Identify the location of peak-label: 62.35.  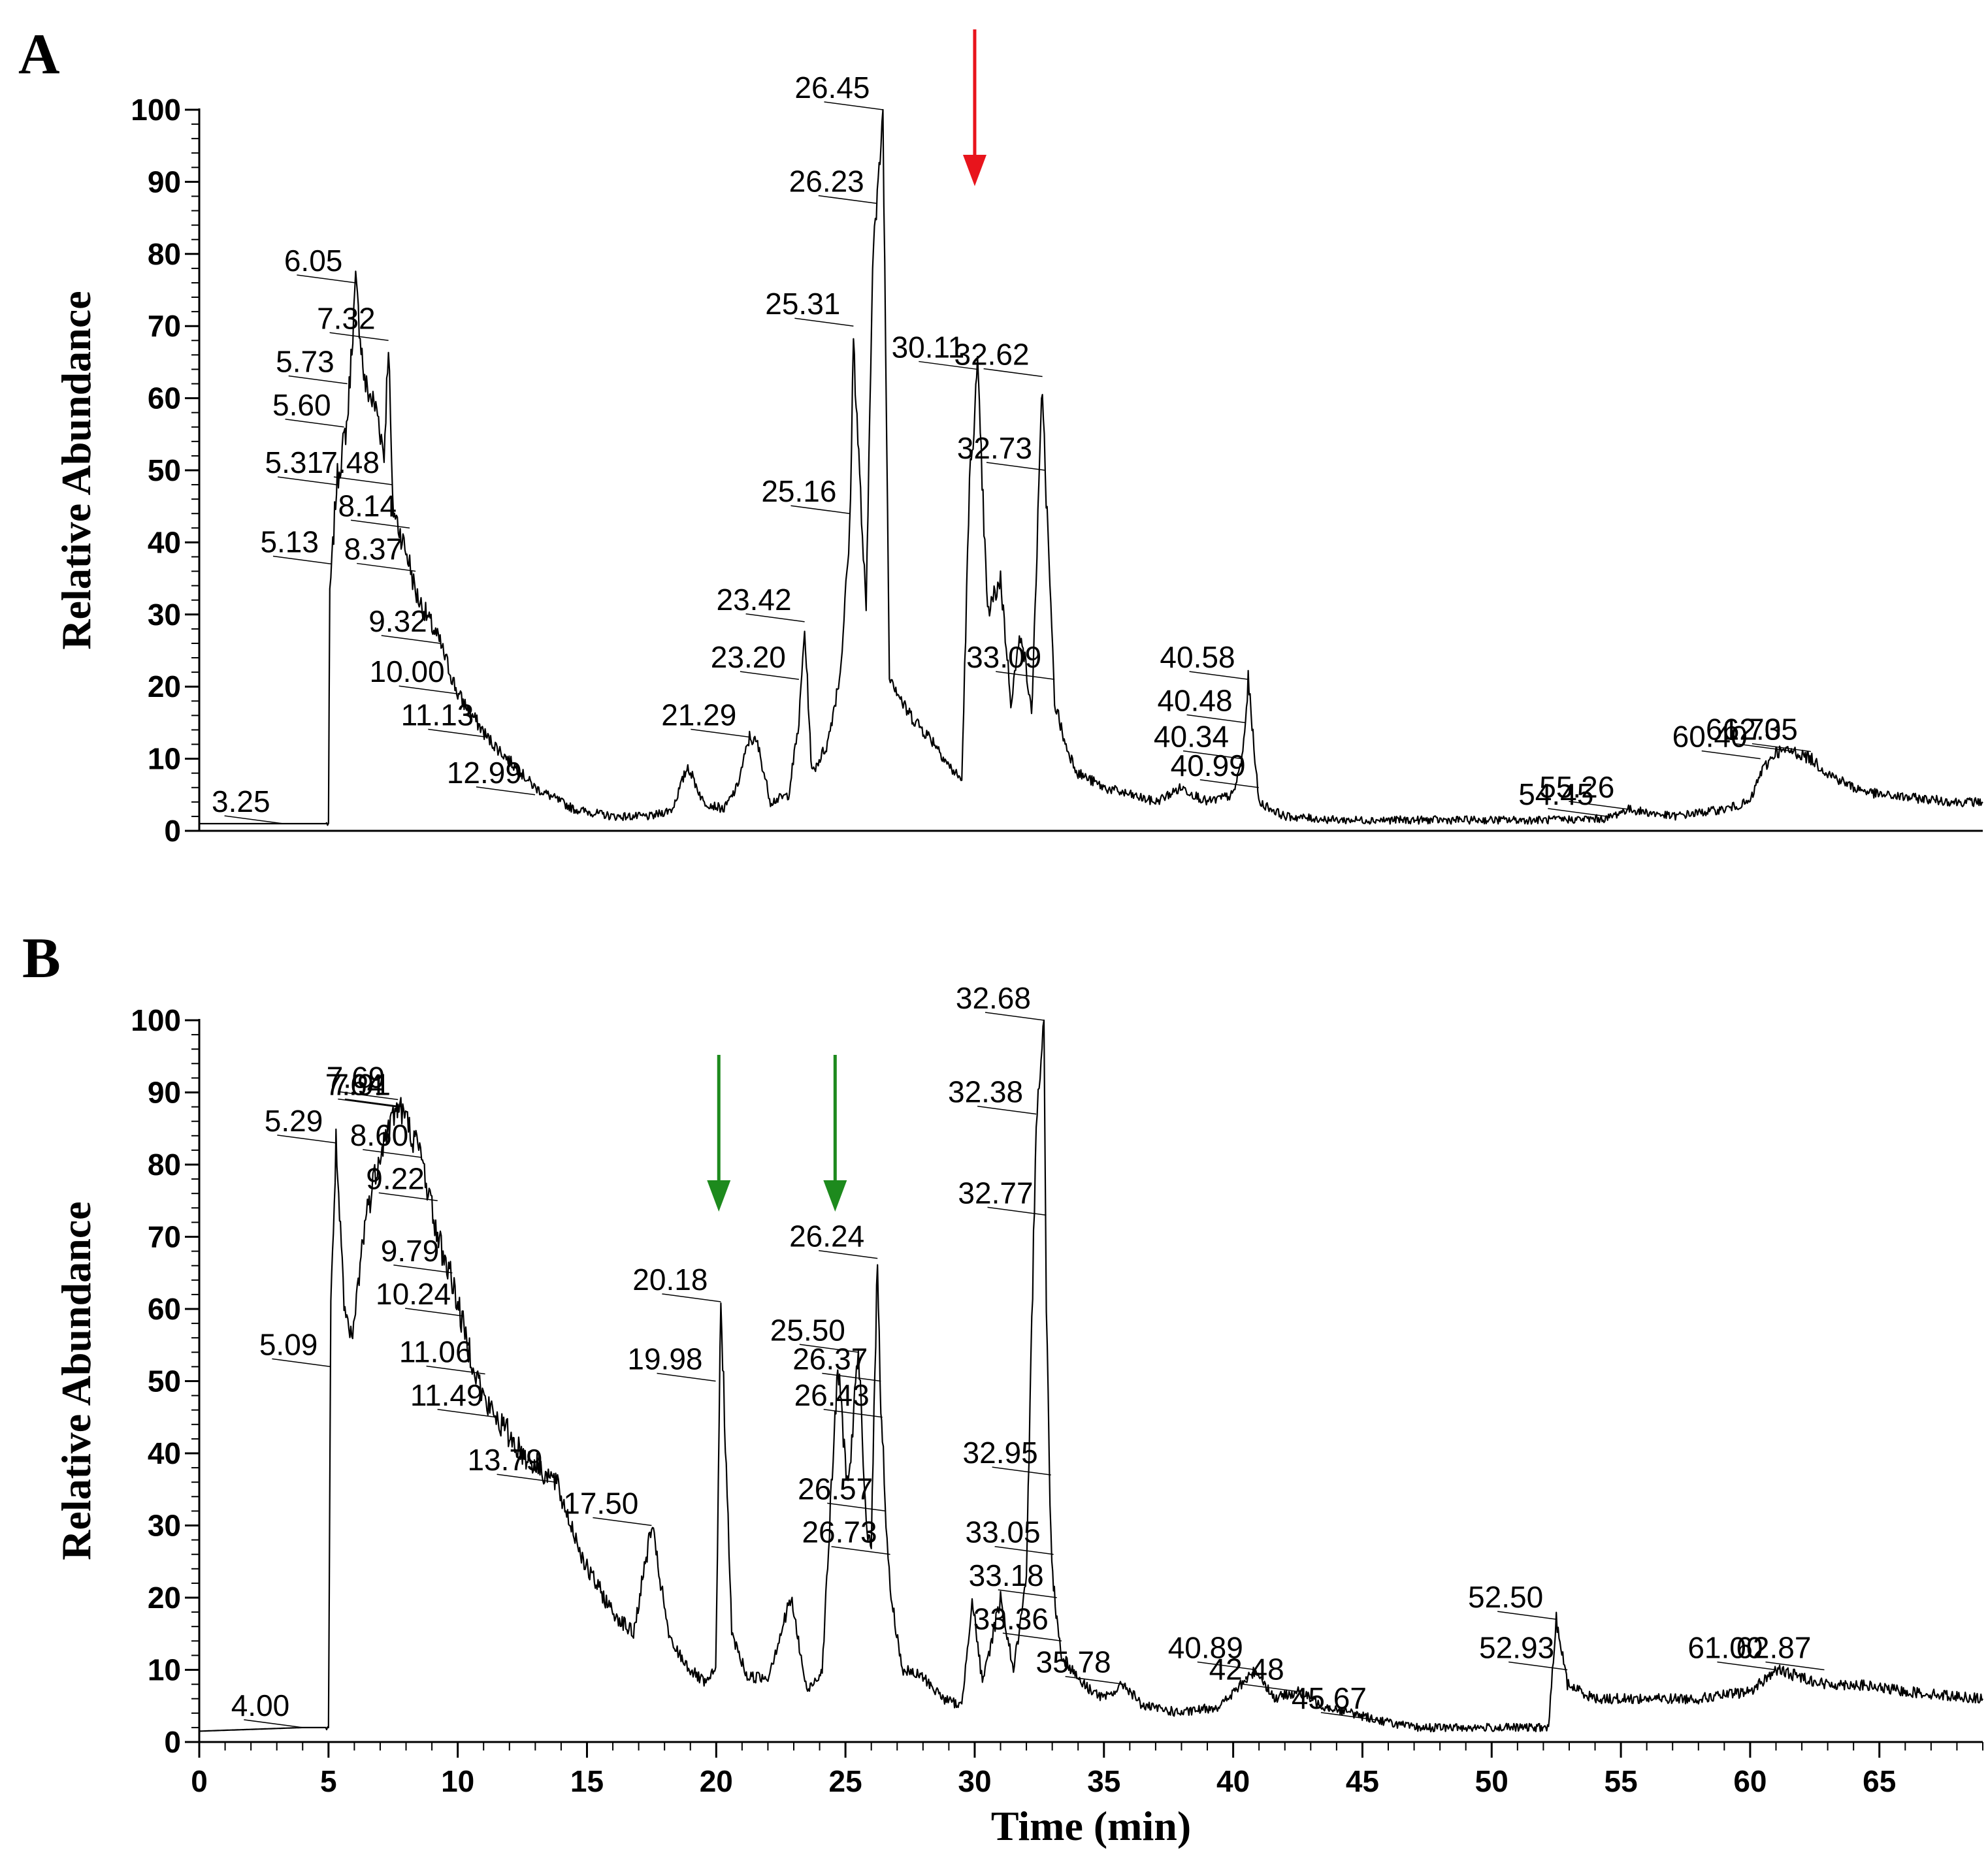
(1760, 730).